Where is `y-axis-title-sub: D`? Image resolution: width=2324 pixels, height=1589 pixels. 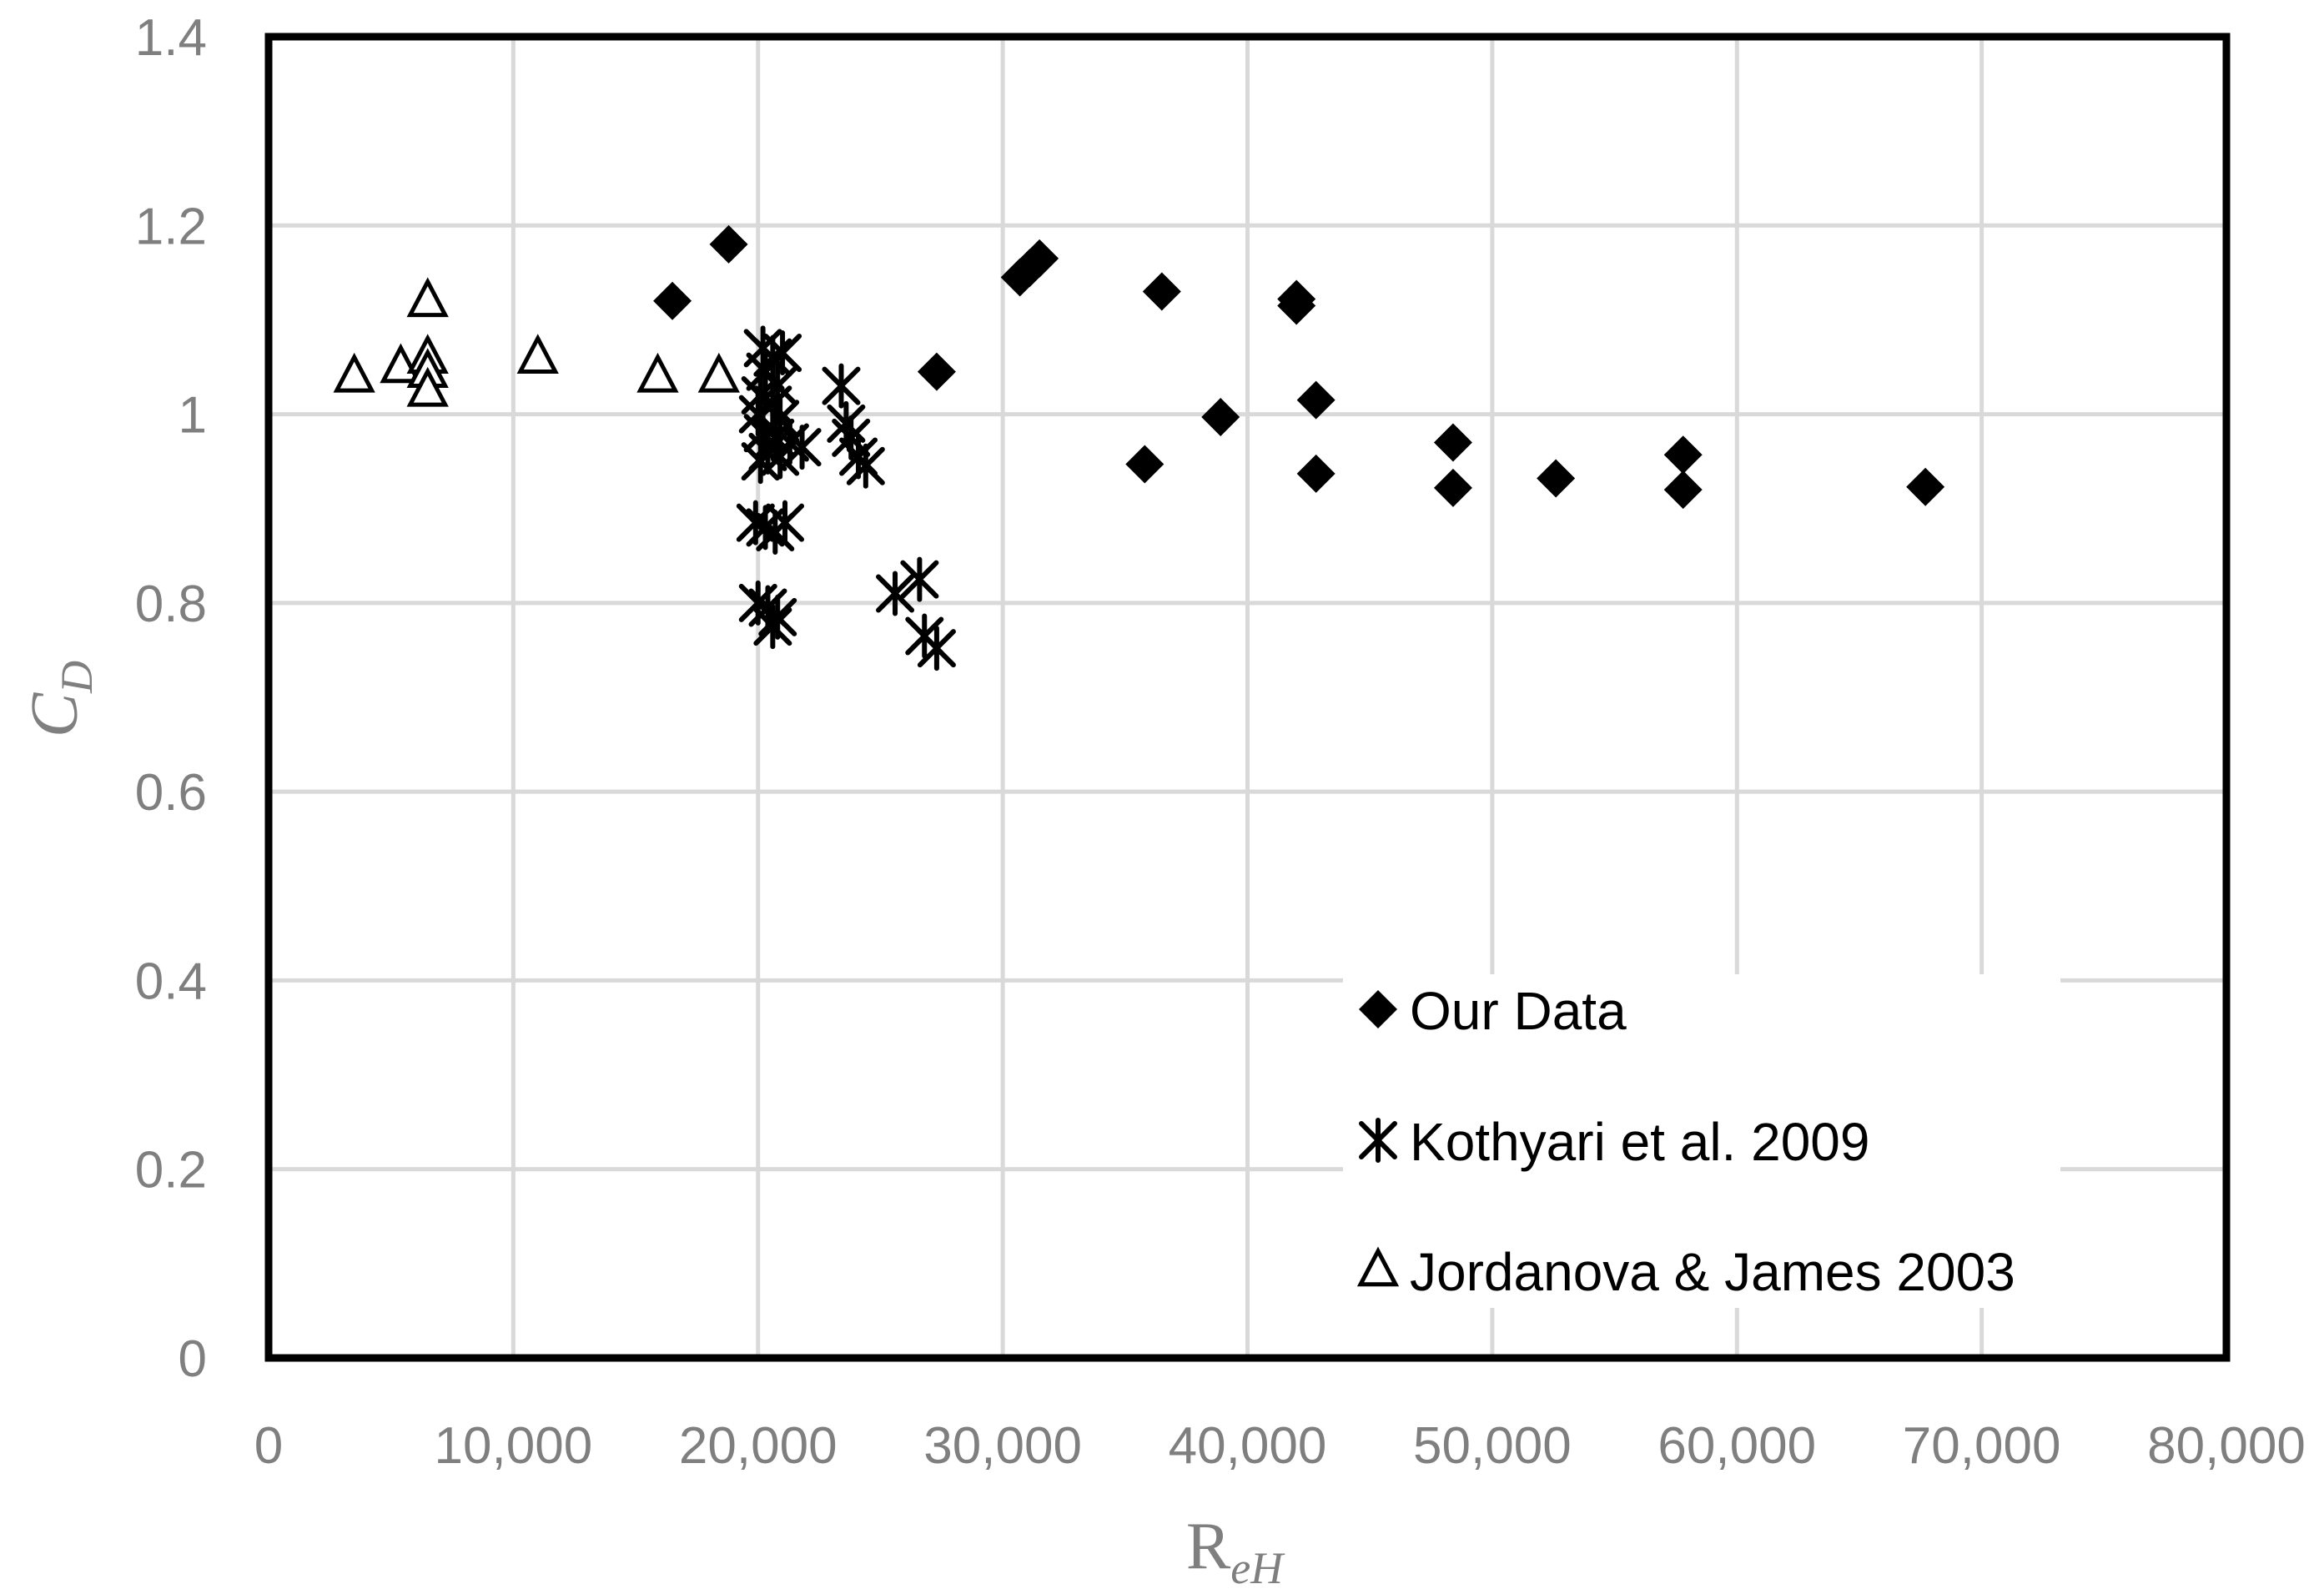 y-axis-title-sub: D is located at coordinates (77, 677).